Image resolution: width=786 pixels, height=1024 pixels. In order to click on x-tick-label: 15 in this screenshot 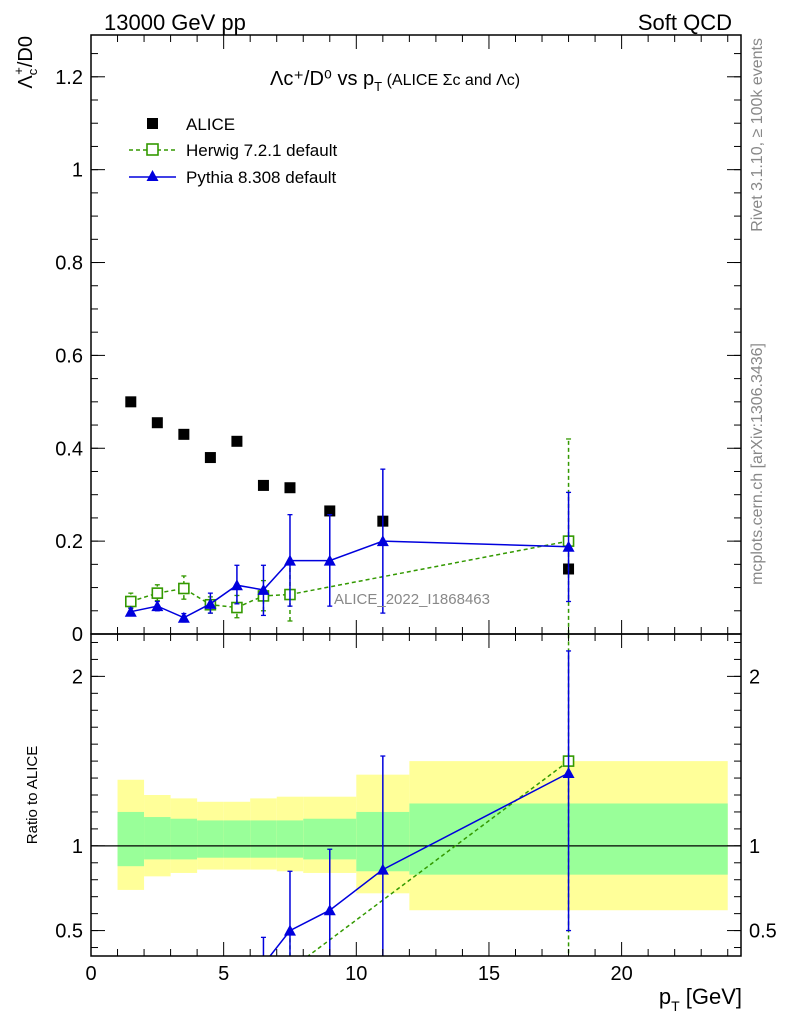, I will do `click(489, 974)`.